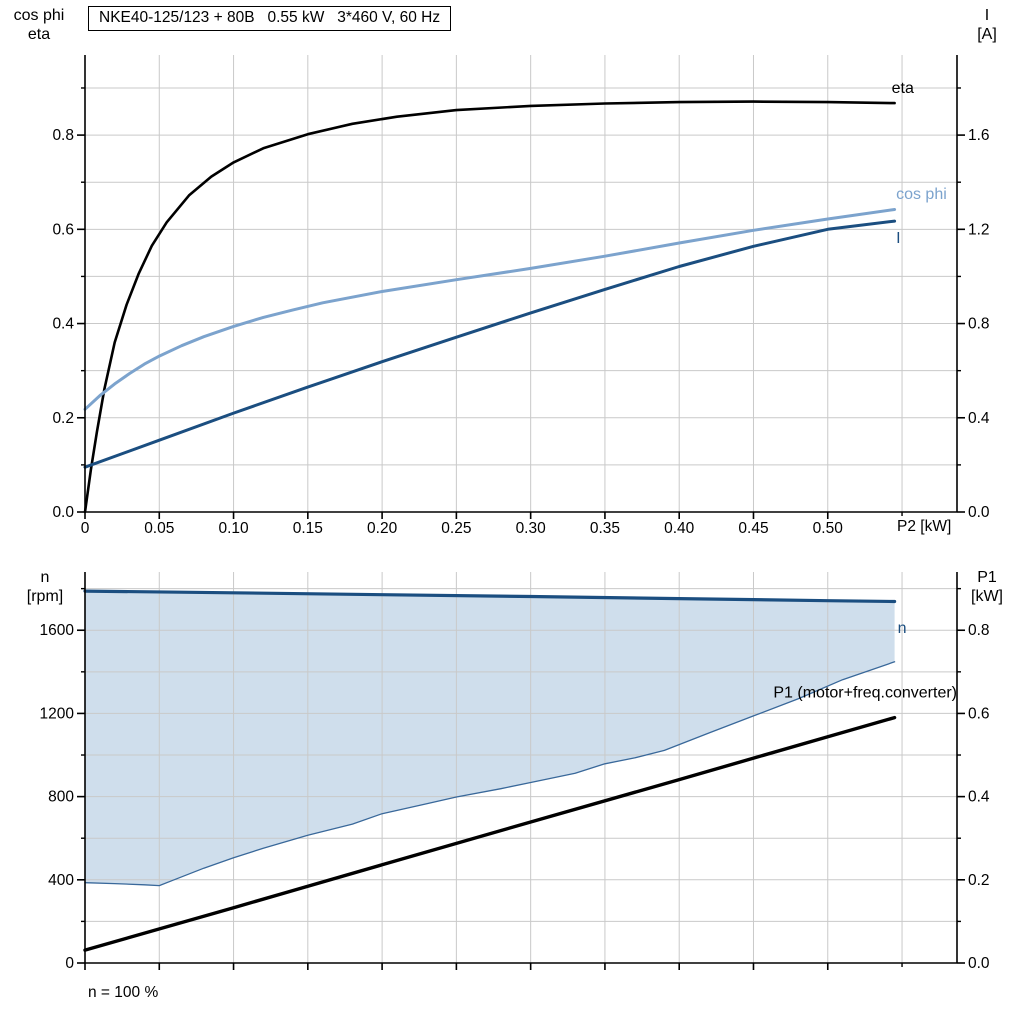 The image size is (1024, 1024). What do you see at coordinates (57, 630) in the screenshot?
I see `svg-text: 1600` at bounding box center [57, 630].